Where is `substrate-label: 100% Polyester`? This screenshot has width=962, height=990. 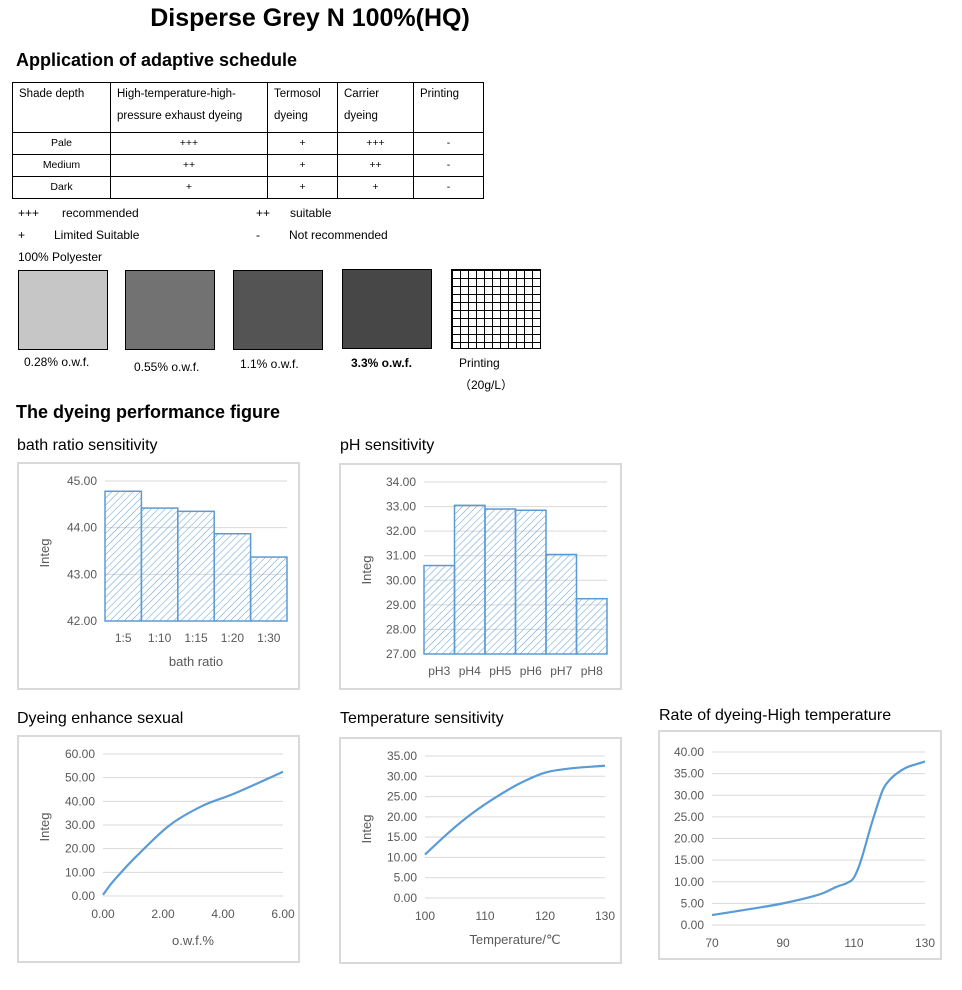
substrate-label: 100% Polyester is located at coordinates (60, 257).